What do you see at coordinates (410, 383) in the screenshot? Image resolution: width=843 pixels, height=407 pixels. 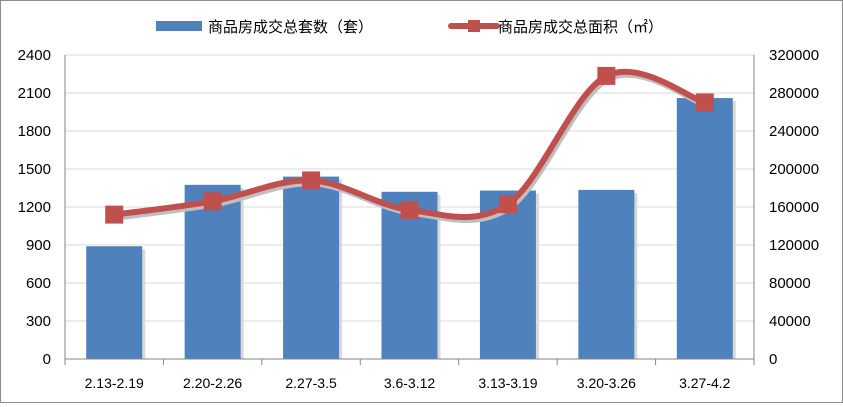 I see `category-label: 3.6-3.12` at bounding box center [410, 383].